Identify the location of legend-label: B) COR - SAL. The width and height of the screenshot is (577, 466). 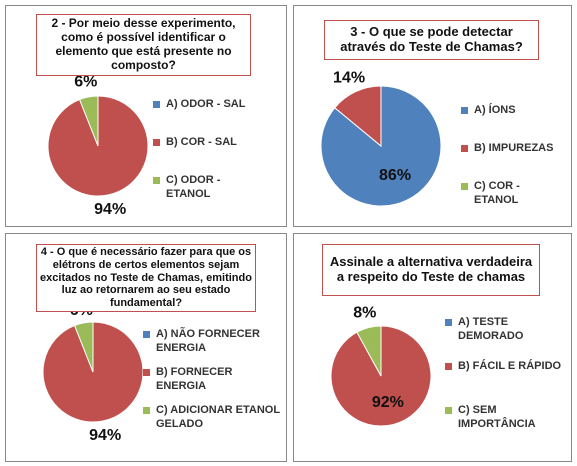
(201, 142).